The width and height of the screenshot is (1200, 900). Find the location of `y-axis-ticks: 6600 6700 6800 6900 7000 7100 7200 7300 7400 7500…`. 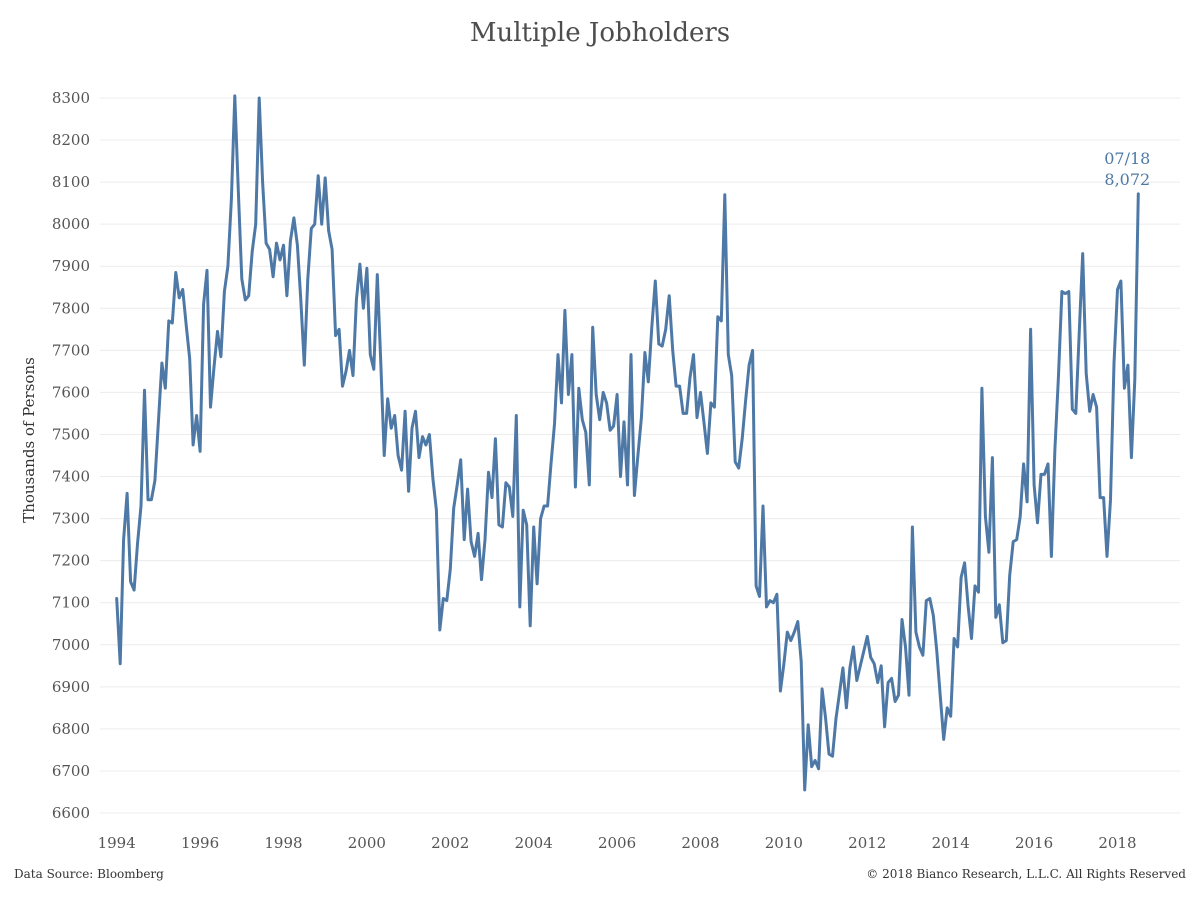

y-axis-ticks: 6600 6700 6800 6900 7000 7100 7200 7300 7400 7500… is located at coordinates (71, 455).